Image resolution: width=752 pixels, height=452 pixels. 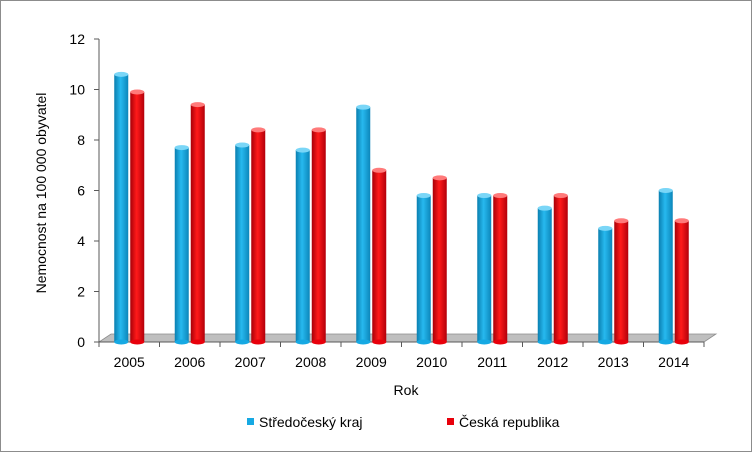 What do you see at coordinates (81, 241) in the screenshot?
I see `y-tick-label: 4` at bounding box center [81, 241].